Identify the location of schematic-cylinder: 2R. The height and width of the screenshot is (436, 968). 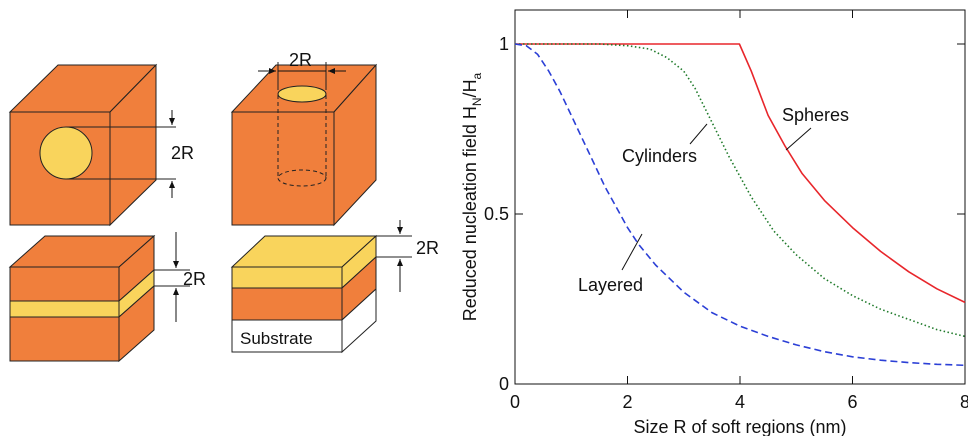
(304, 138).